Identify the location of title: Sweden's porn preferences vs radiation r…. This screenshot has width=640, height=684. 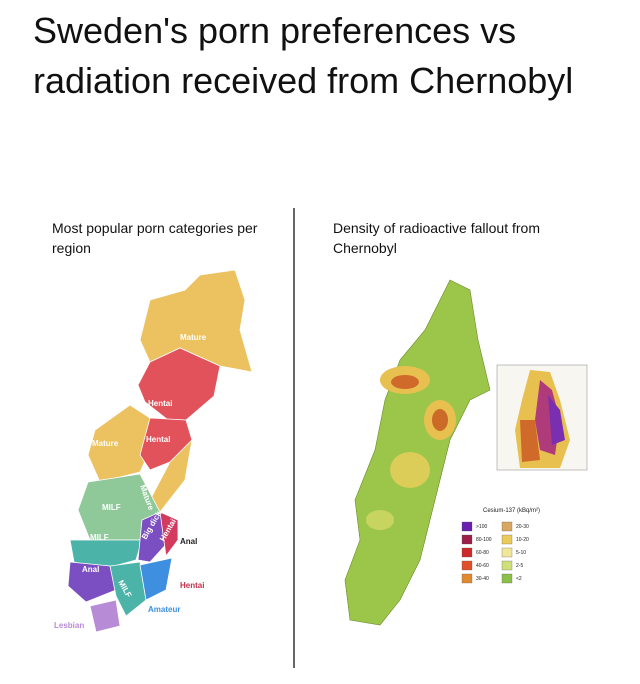
(303, 55).